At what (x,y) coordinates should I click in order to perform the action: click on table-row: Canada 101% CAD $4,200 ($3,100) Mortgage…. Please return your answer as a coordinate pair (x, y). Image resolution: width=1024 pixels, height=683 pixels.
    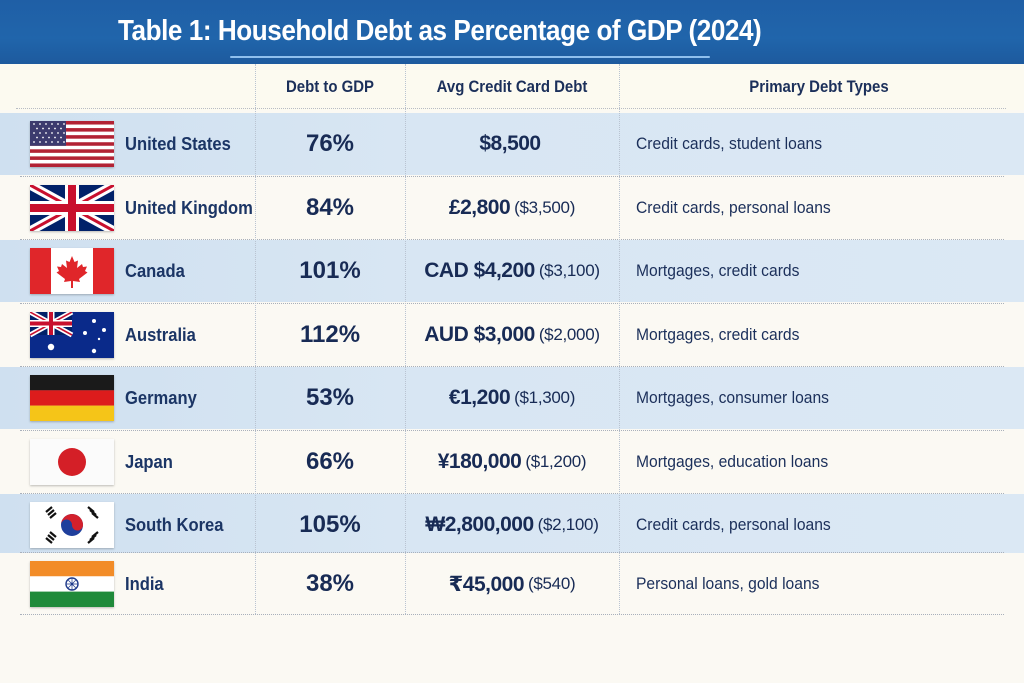
    Looking at the image, I should click on (512, 271).